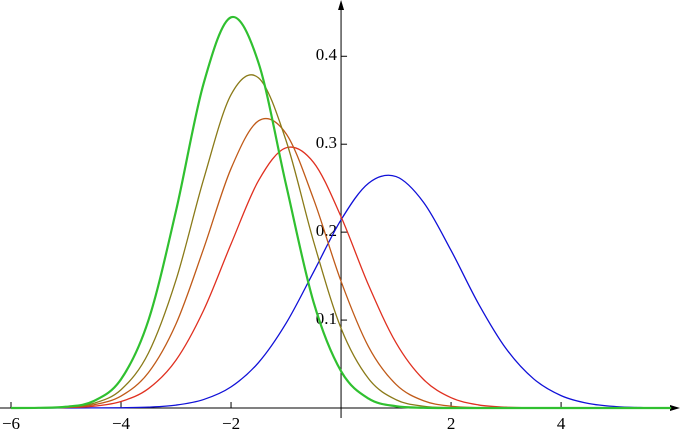  I want to click on x-tick-label: 2, so click(451, 423).